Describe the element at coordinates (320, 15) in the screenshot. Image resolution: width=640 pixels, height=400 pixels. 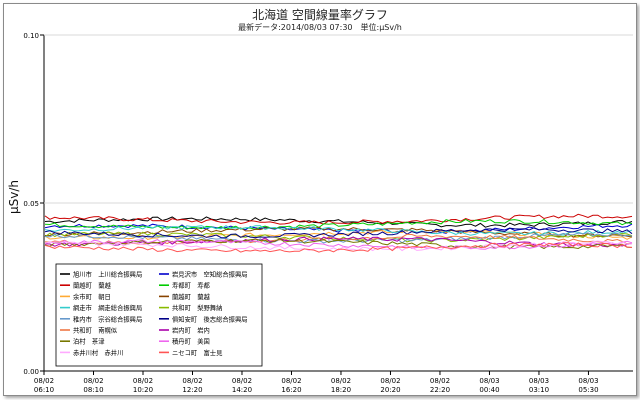
I see `chart-title: 北海道 空間線量率グラフ` at that location.